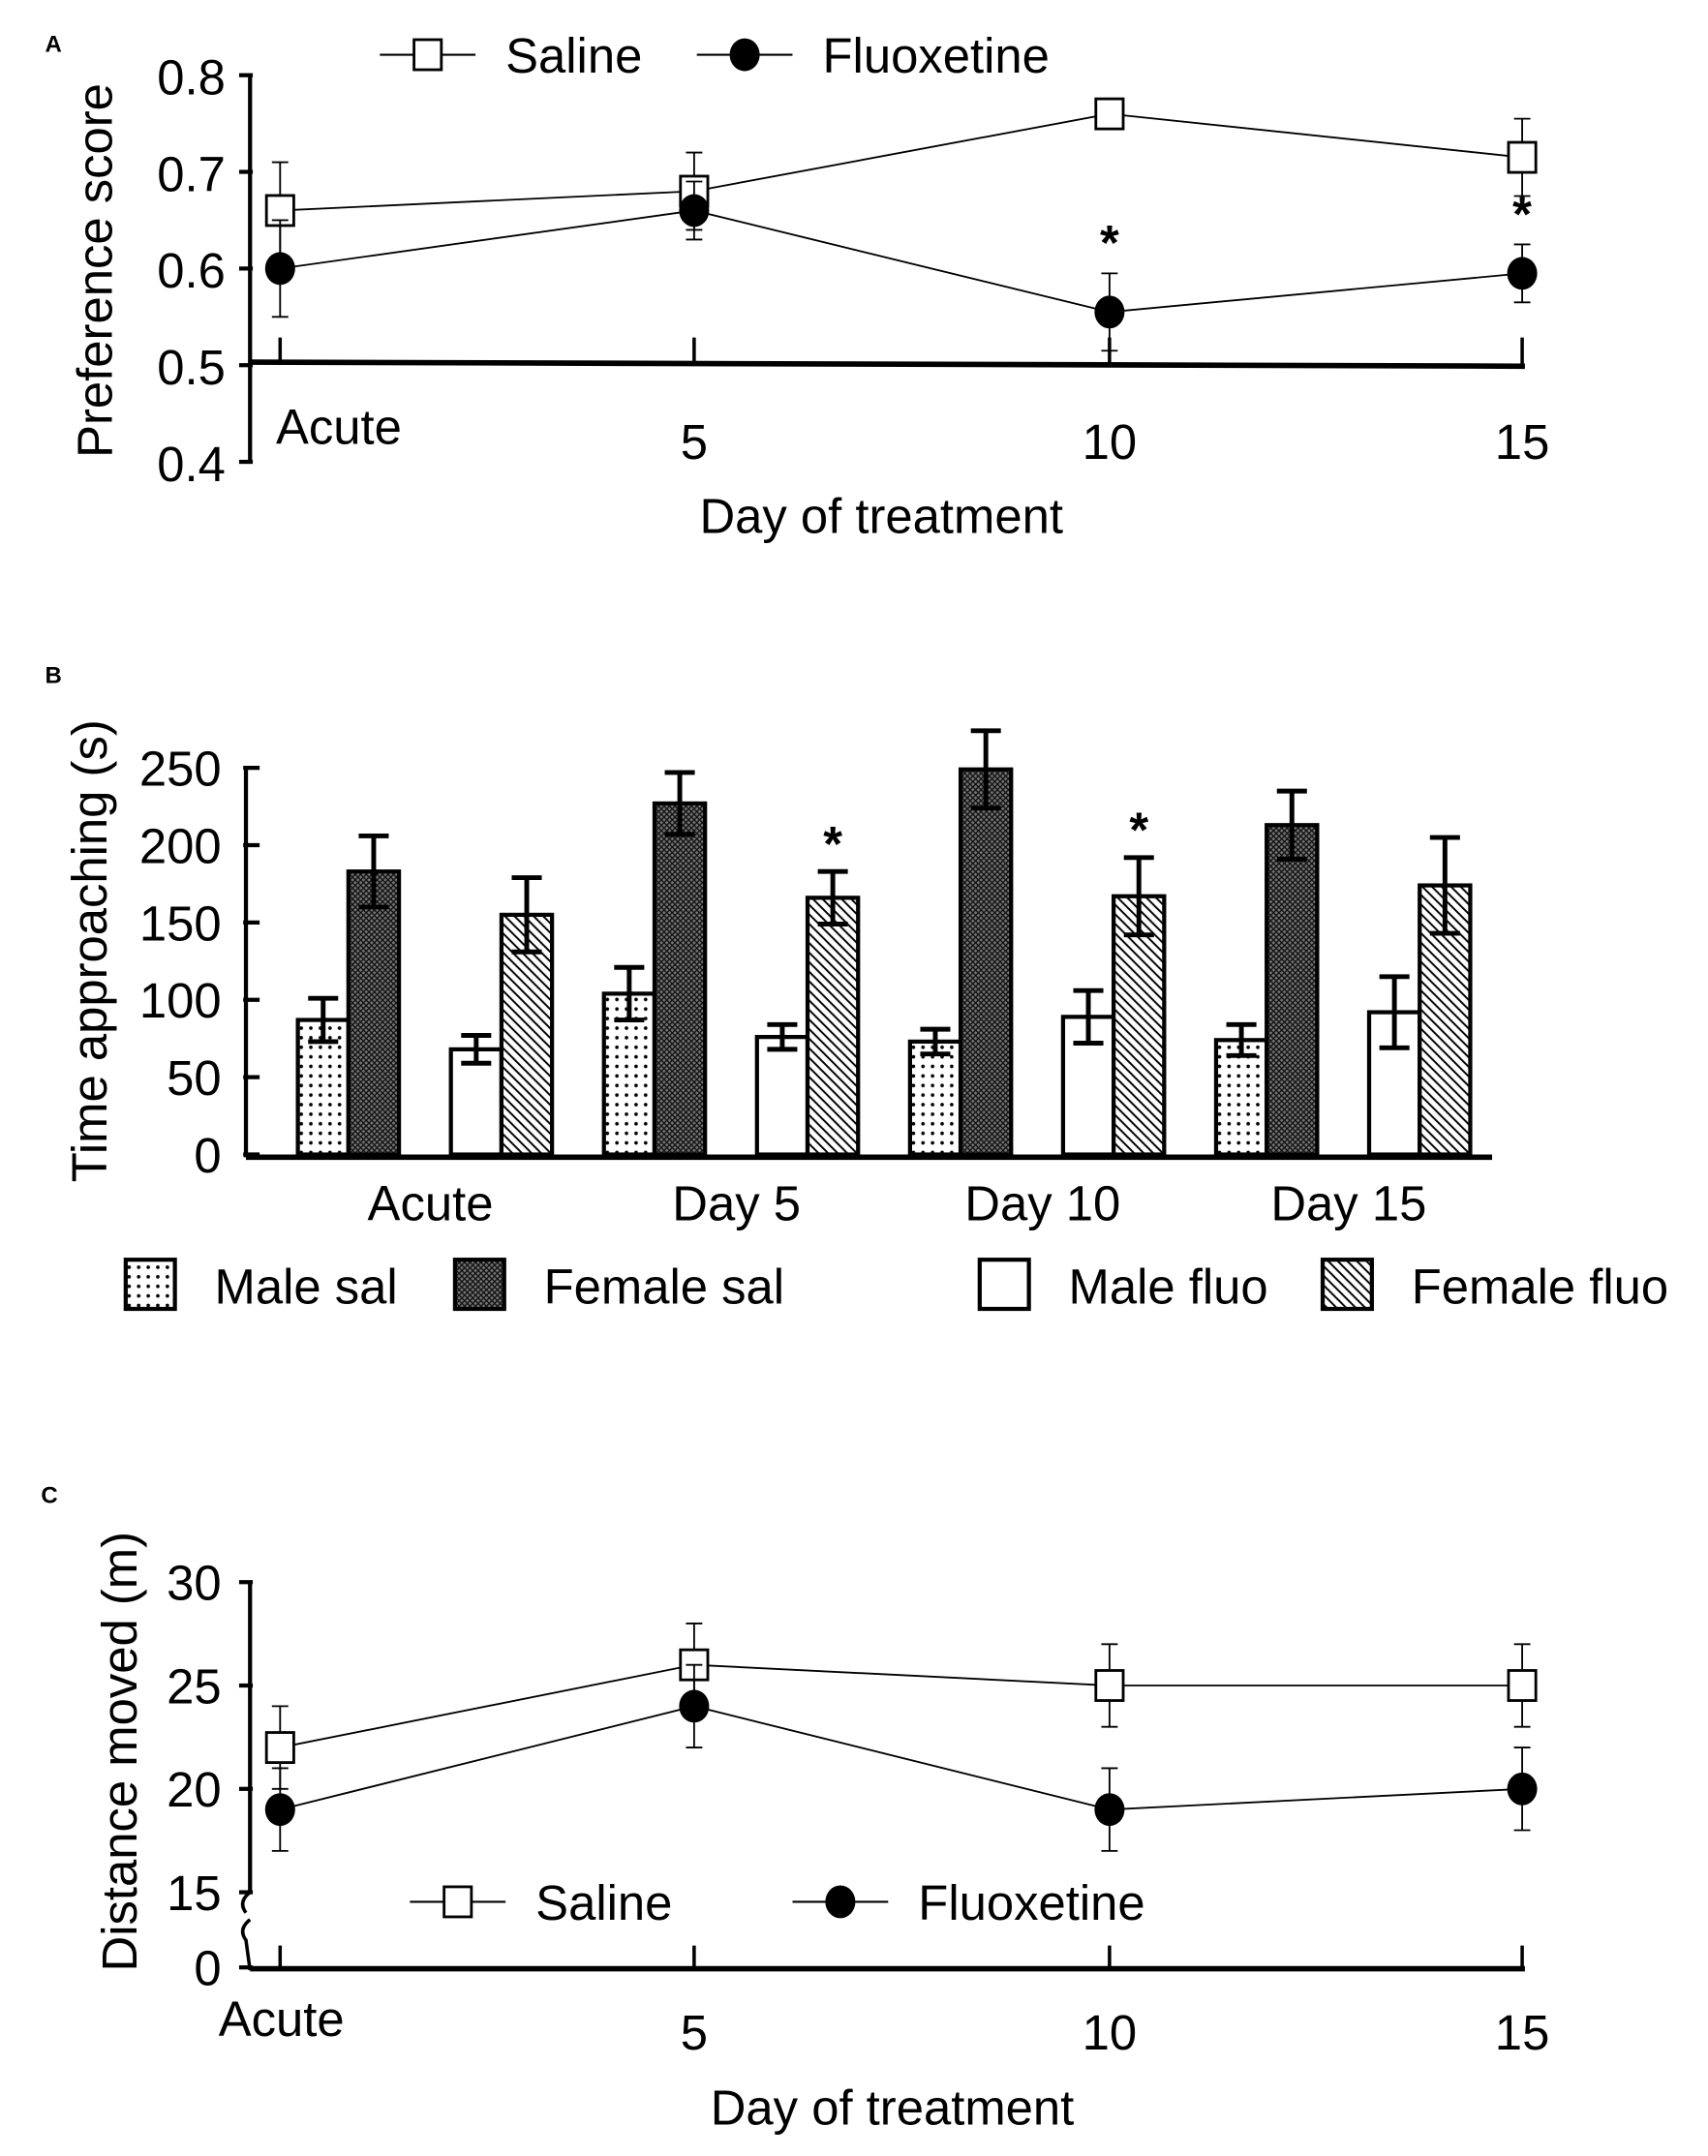 This screenshot has height=2156, width=1708. I want to click on y-axis-label: Time approaching (s), so click(90, 951).